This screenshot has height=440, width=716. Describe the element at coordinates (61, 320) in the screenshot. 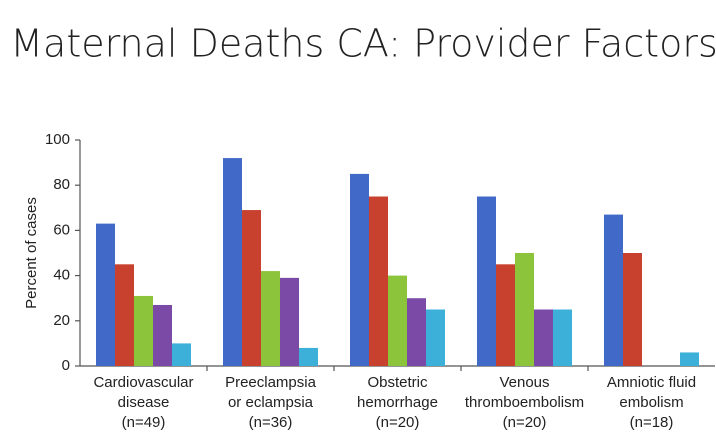

I see `y-tick-label: 20` at that location.